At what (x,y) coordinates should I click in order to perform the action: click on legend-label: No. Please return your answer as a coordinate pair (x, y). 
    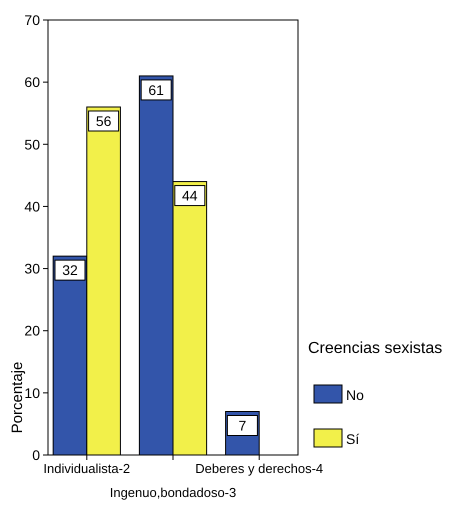
    Looking at the image, I should click on (355, 395).